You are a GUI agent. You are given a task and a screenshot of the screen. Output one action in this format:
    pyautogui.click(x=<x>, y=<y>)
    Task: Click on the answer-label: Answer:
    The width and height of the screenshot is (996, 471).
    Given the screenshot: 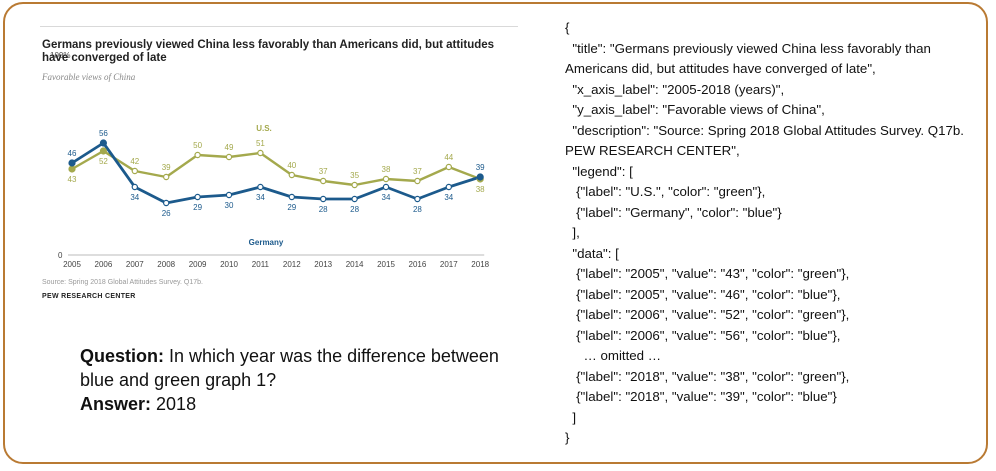 What is the action you would take?
    pyautogui.click(x=116, y=404)
    